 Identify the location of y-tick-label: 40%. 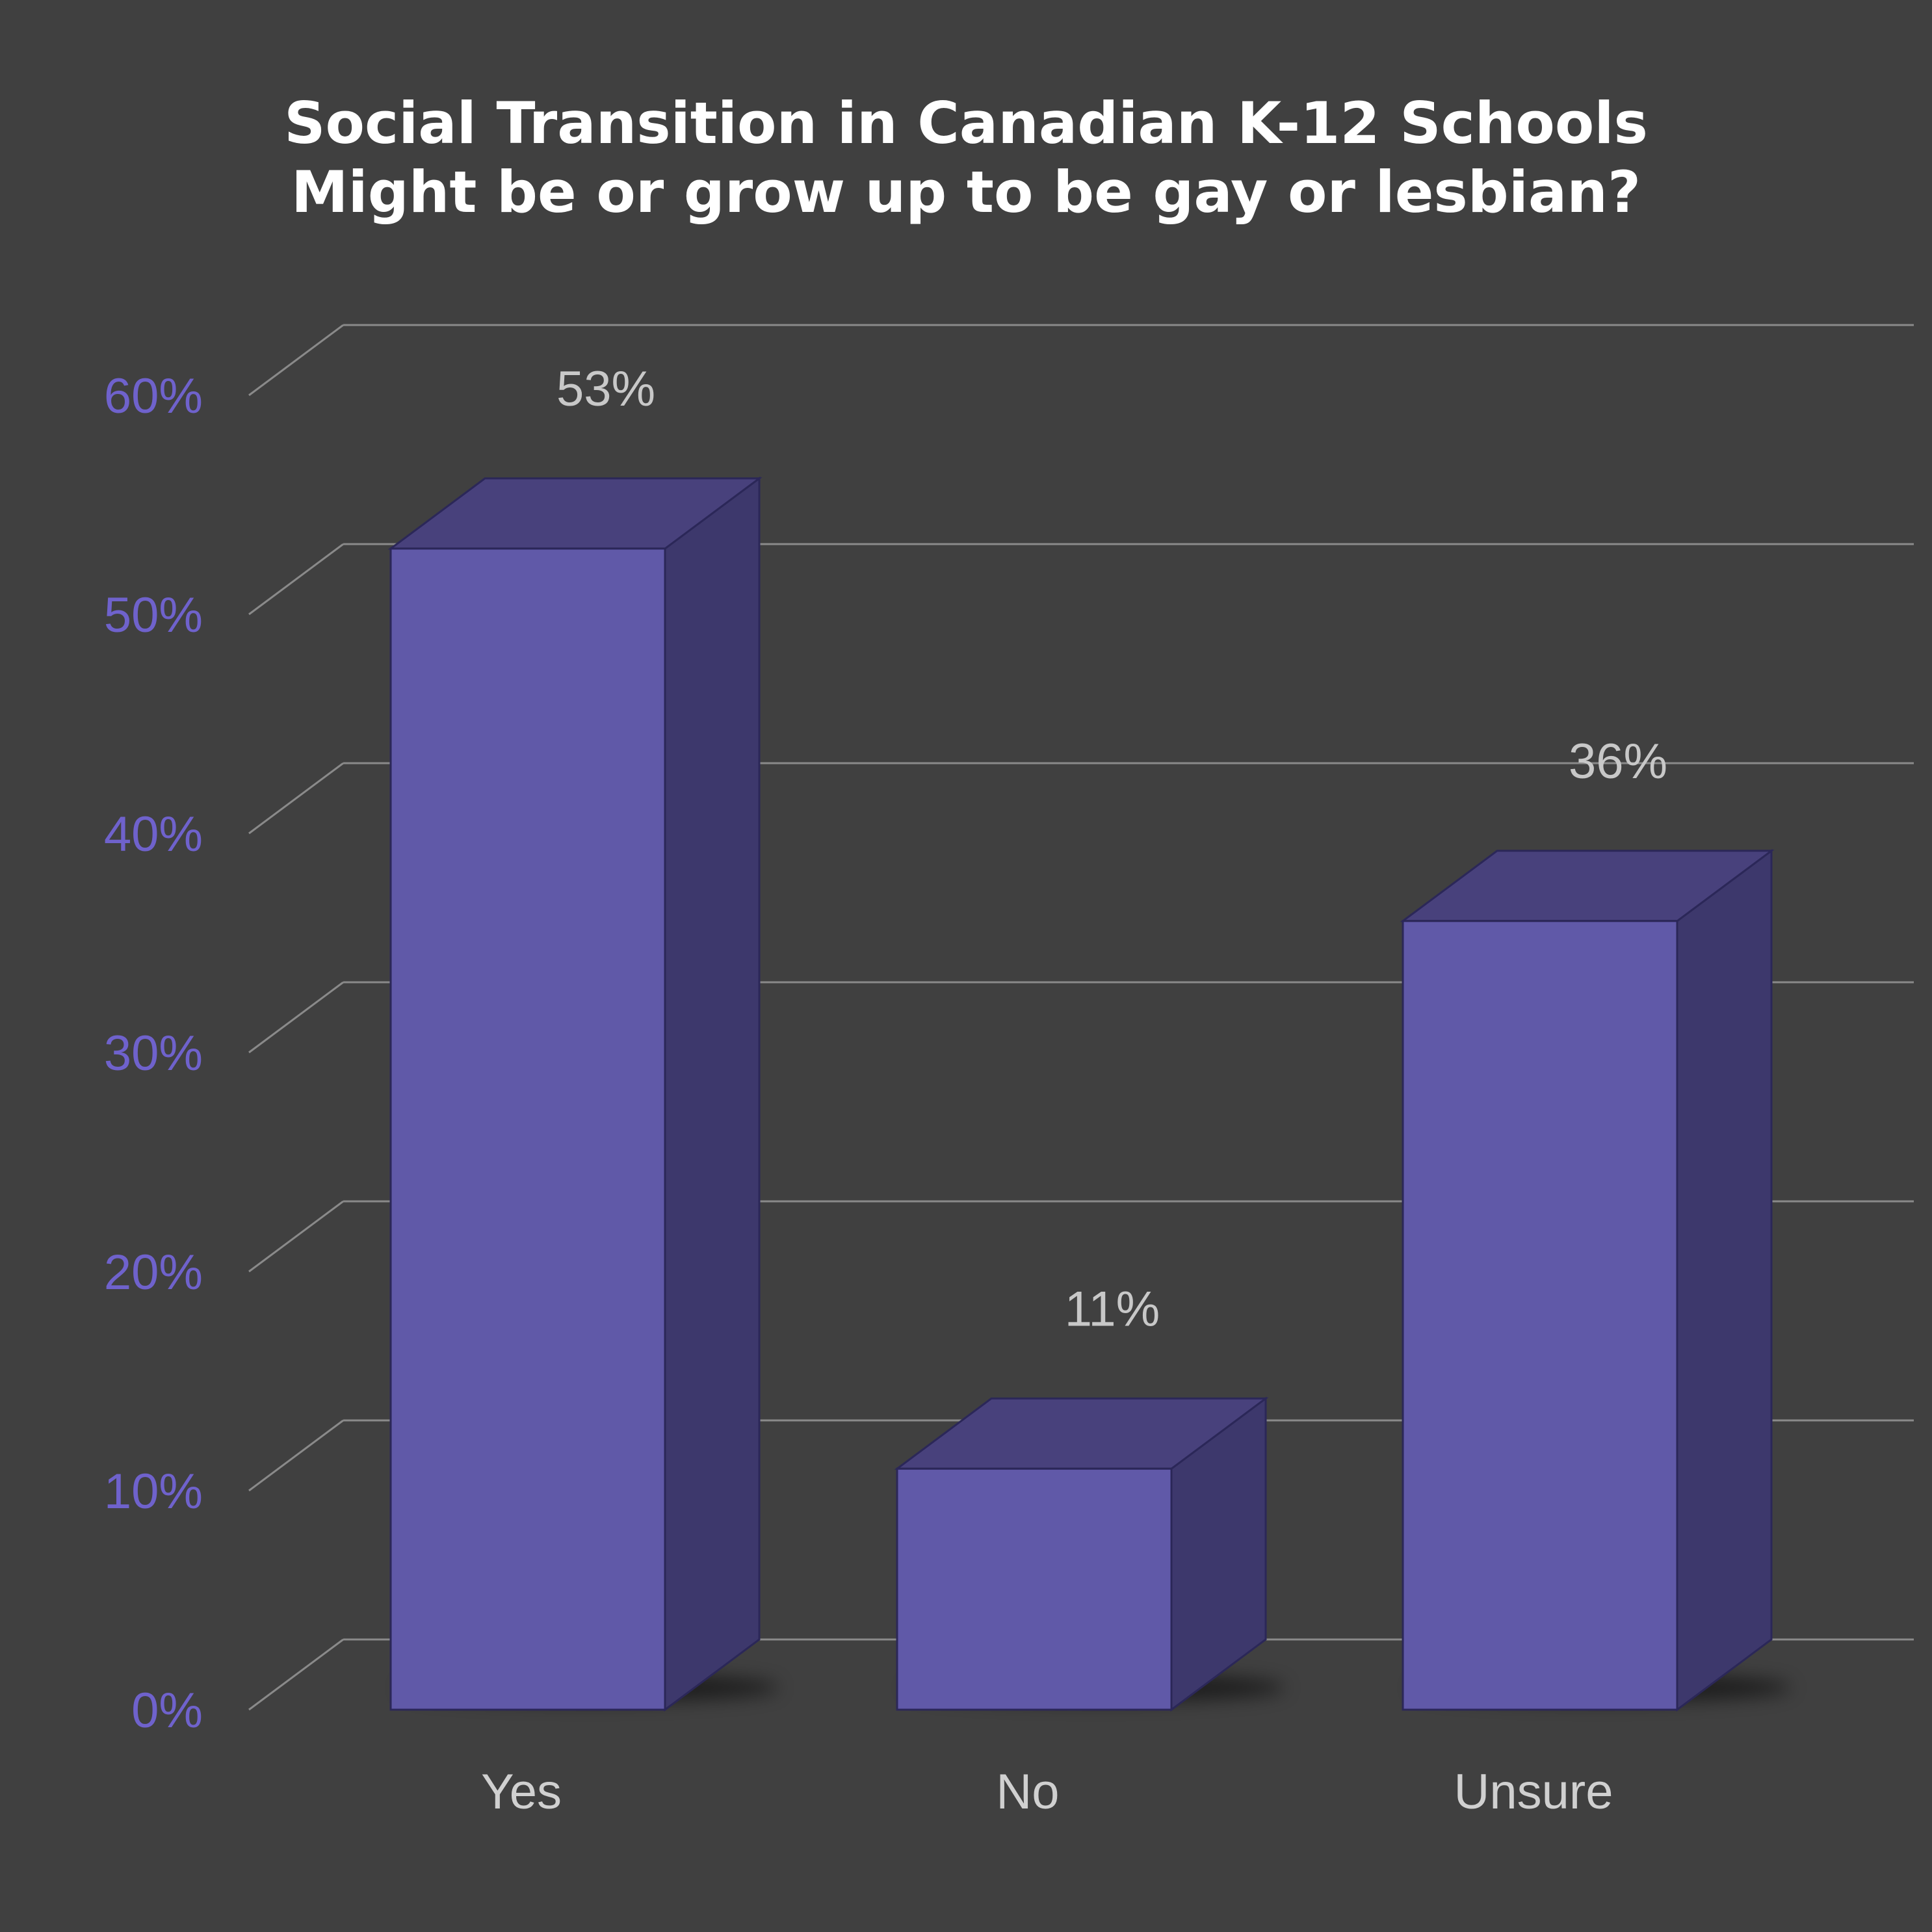
(153, 834).